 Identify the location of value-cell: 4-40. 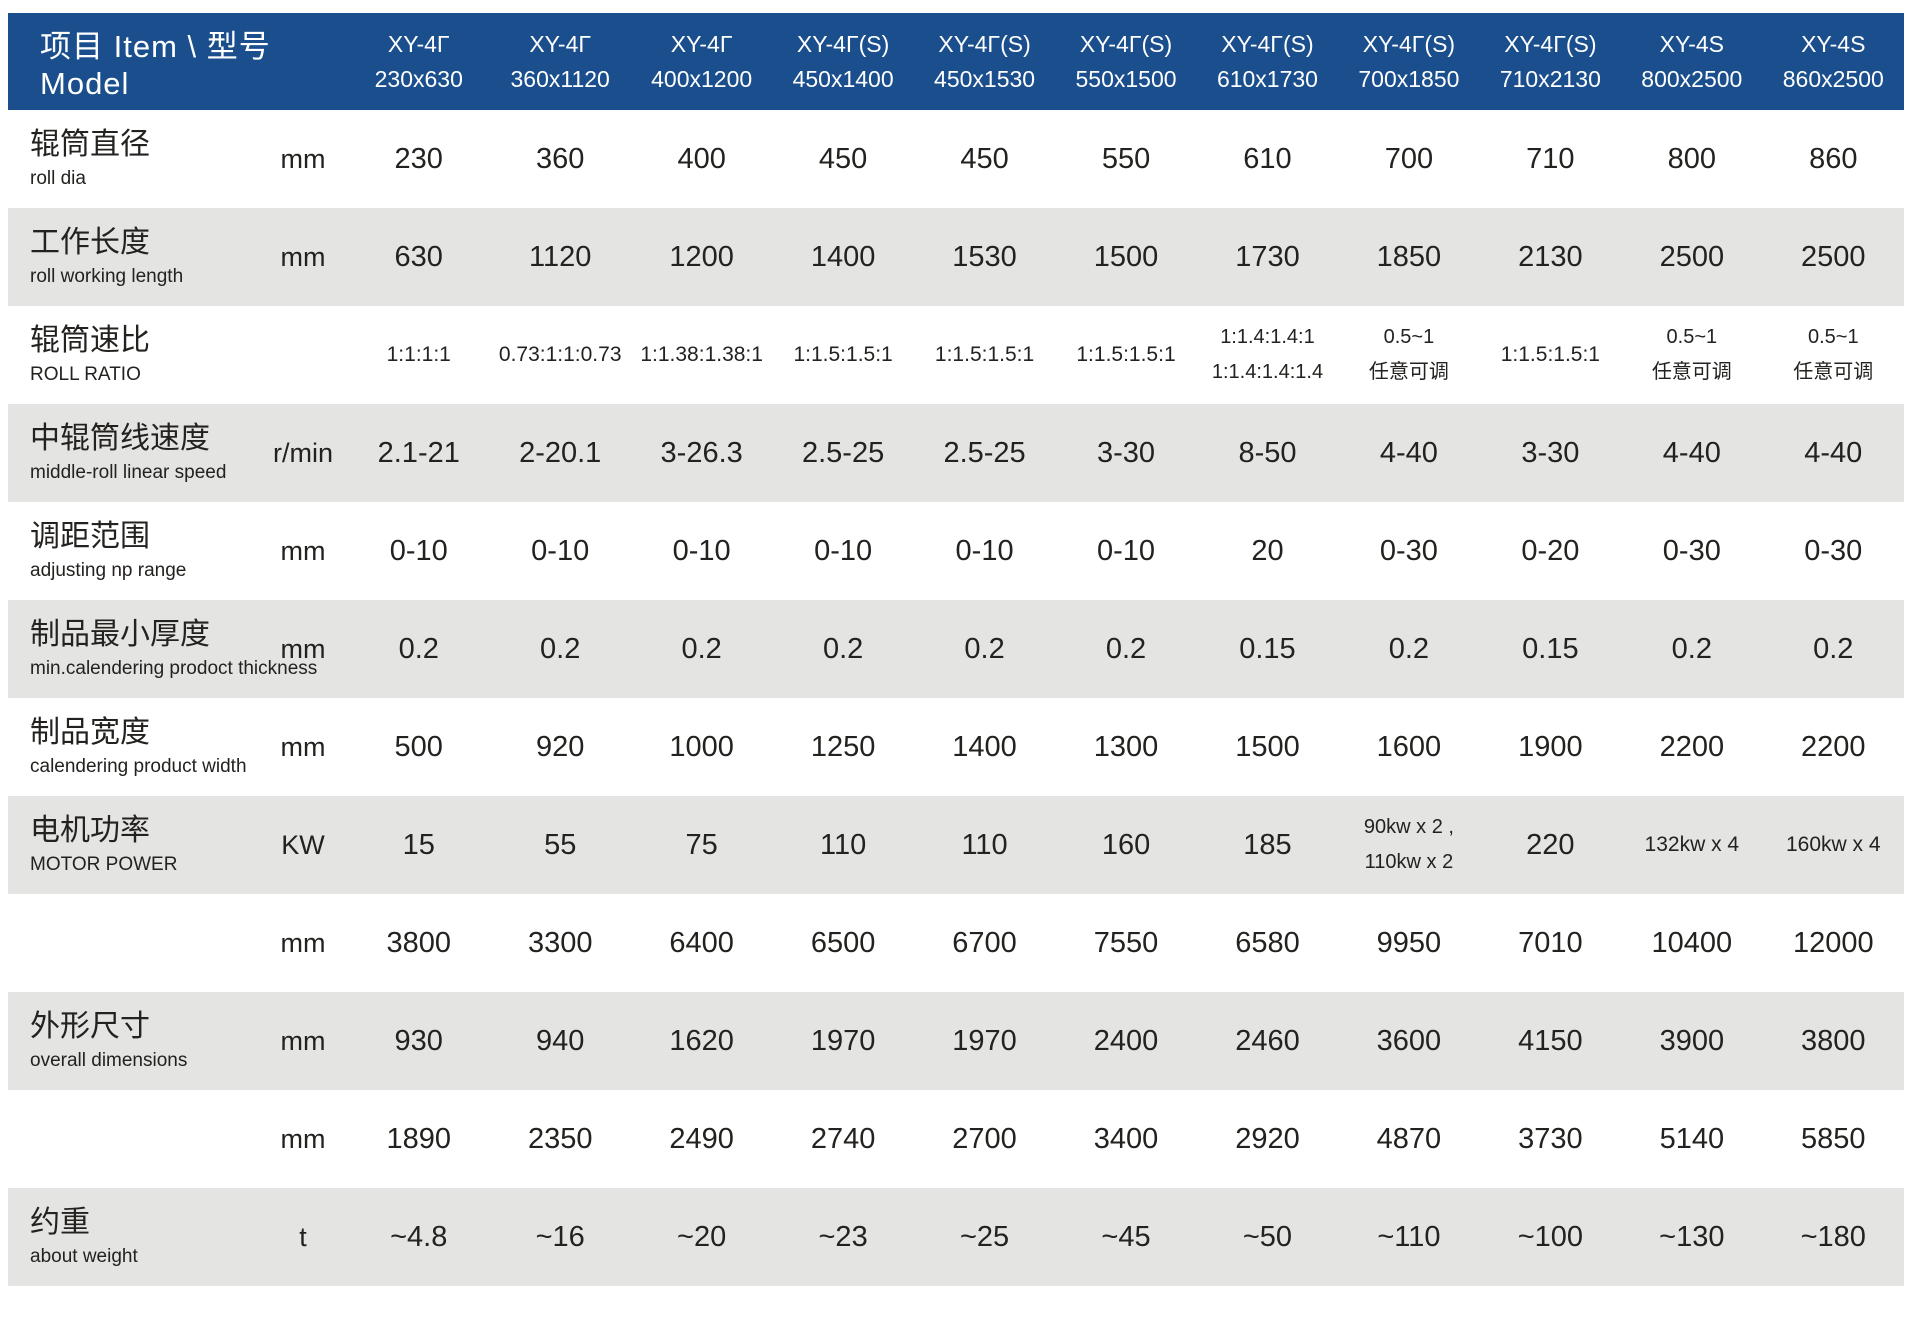
(1408, 452).